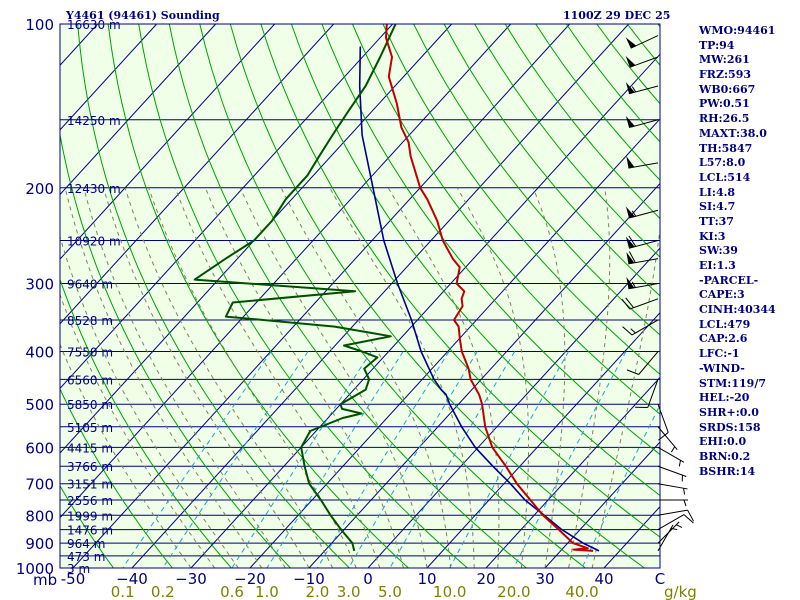 The image size is (800, 600). What do you see at coordinates (123, 591) in the screenshot?
I see `mixing-ratio-tick-label: 0.1` at bounding box center [123, 591].